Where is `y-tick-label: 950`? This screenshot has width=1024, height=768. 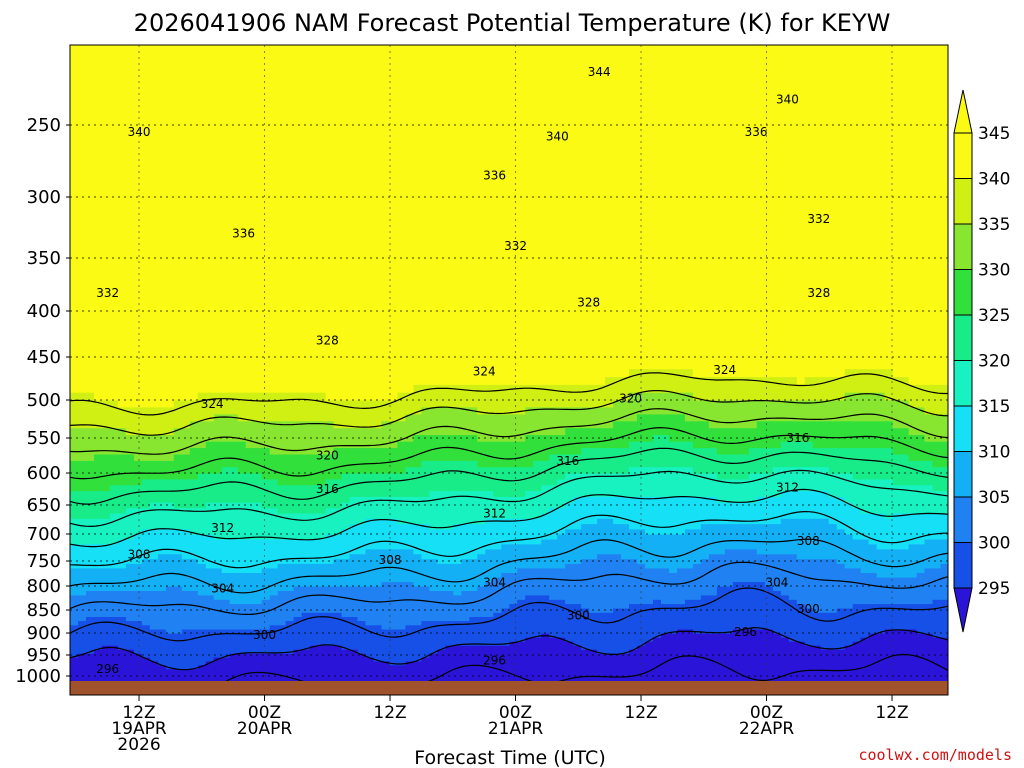
y-tick-label: 950 is located at coordinates (44, 655).